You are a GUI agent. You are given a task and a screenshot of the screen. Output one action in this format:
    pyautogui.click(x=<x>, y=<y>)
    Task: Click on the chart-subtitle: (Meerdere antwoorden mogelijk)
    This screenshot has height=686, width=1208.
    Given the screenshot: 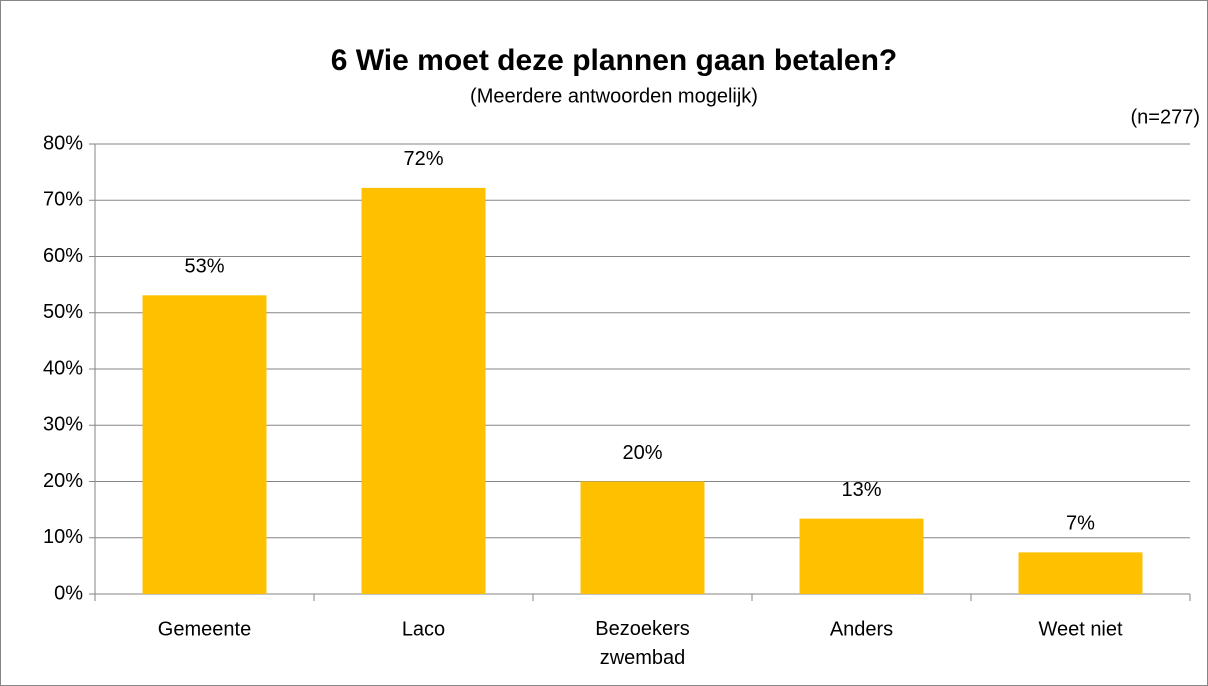 What is the action you would take?
    pyautogui.click(x=614, y=96)
    